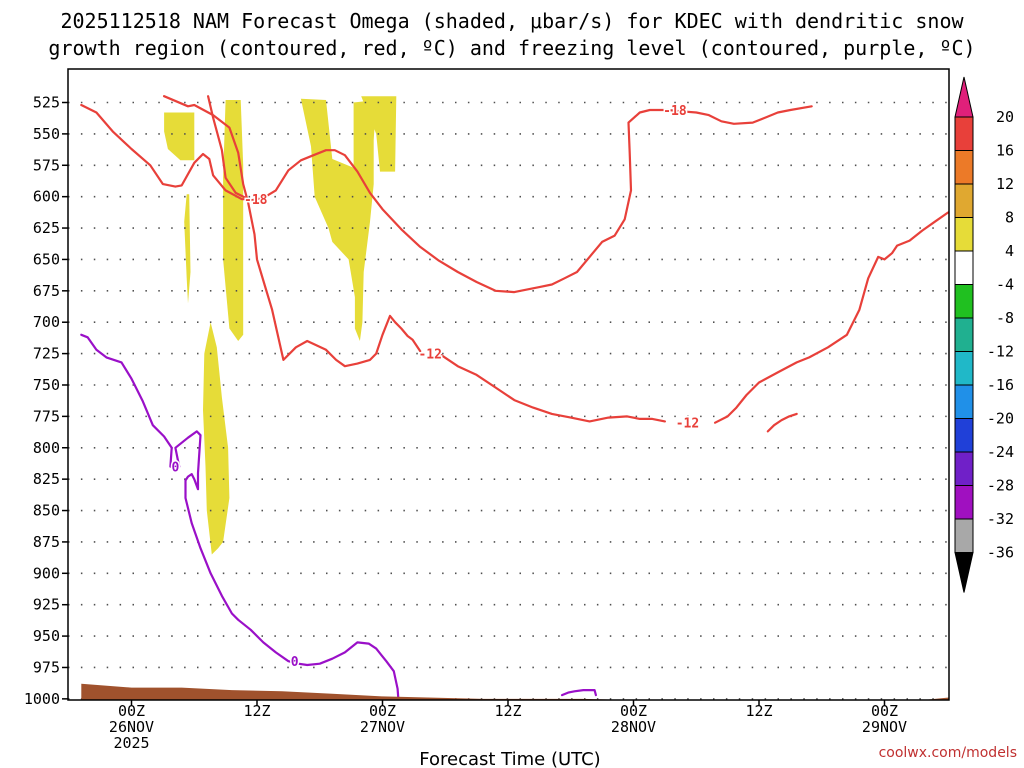 The width and height of the screenshot is (1024, 768). Describe the element at coordinates (292, 231) in the screenshot. I see `dgz-contour-minus12-a` at that location.